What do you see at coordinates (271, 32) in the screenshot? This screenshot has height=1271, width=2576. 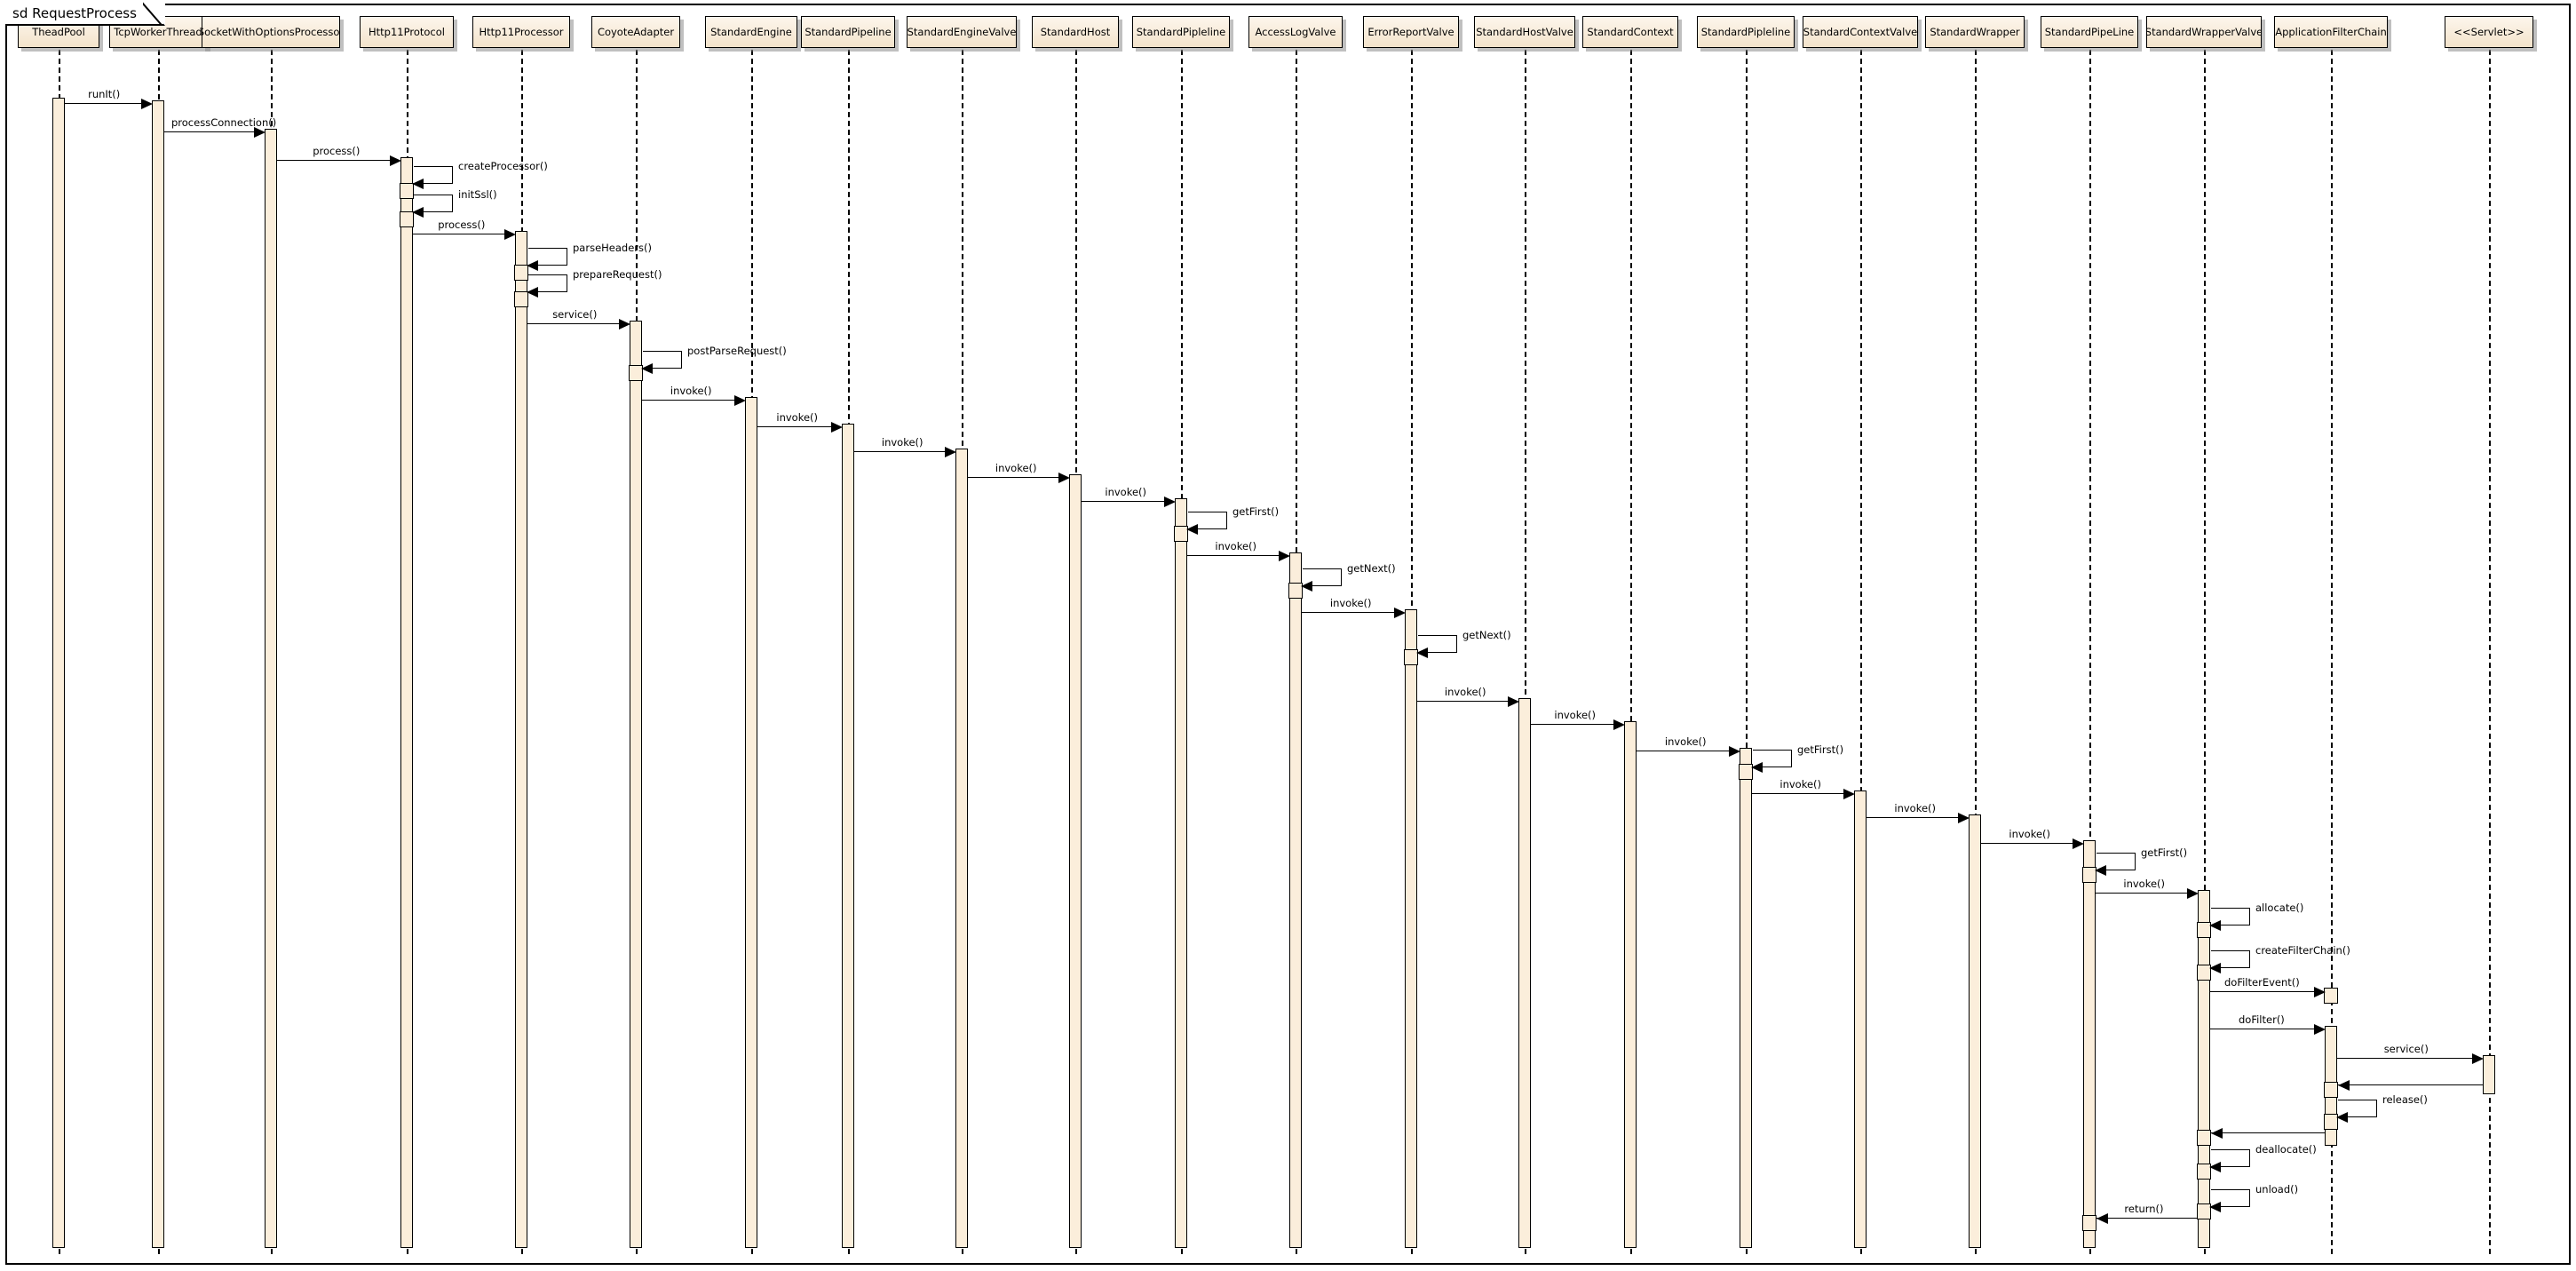 I see `lifeline-header-socketwithoptions: SocketWithOptionsProcessor` at bounding box center [271, 32].